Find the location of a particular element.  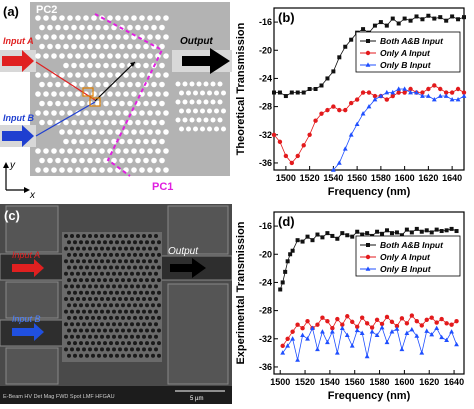

y-tick-label: -24 is located at coordinates (265, 78).